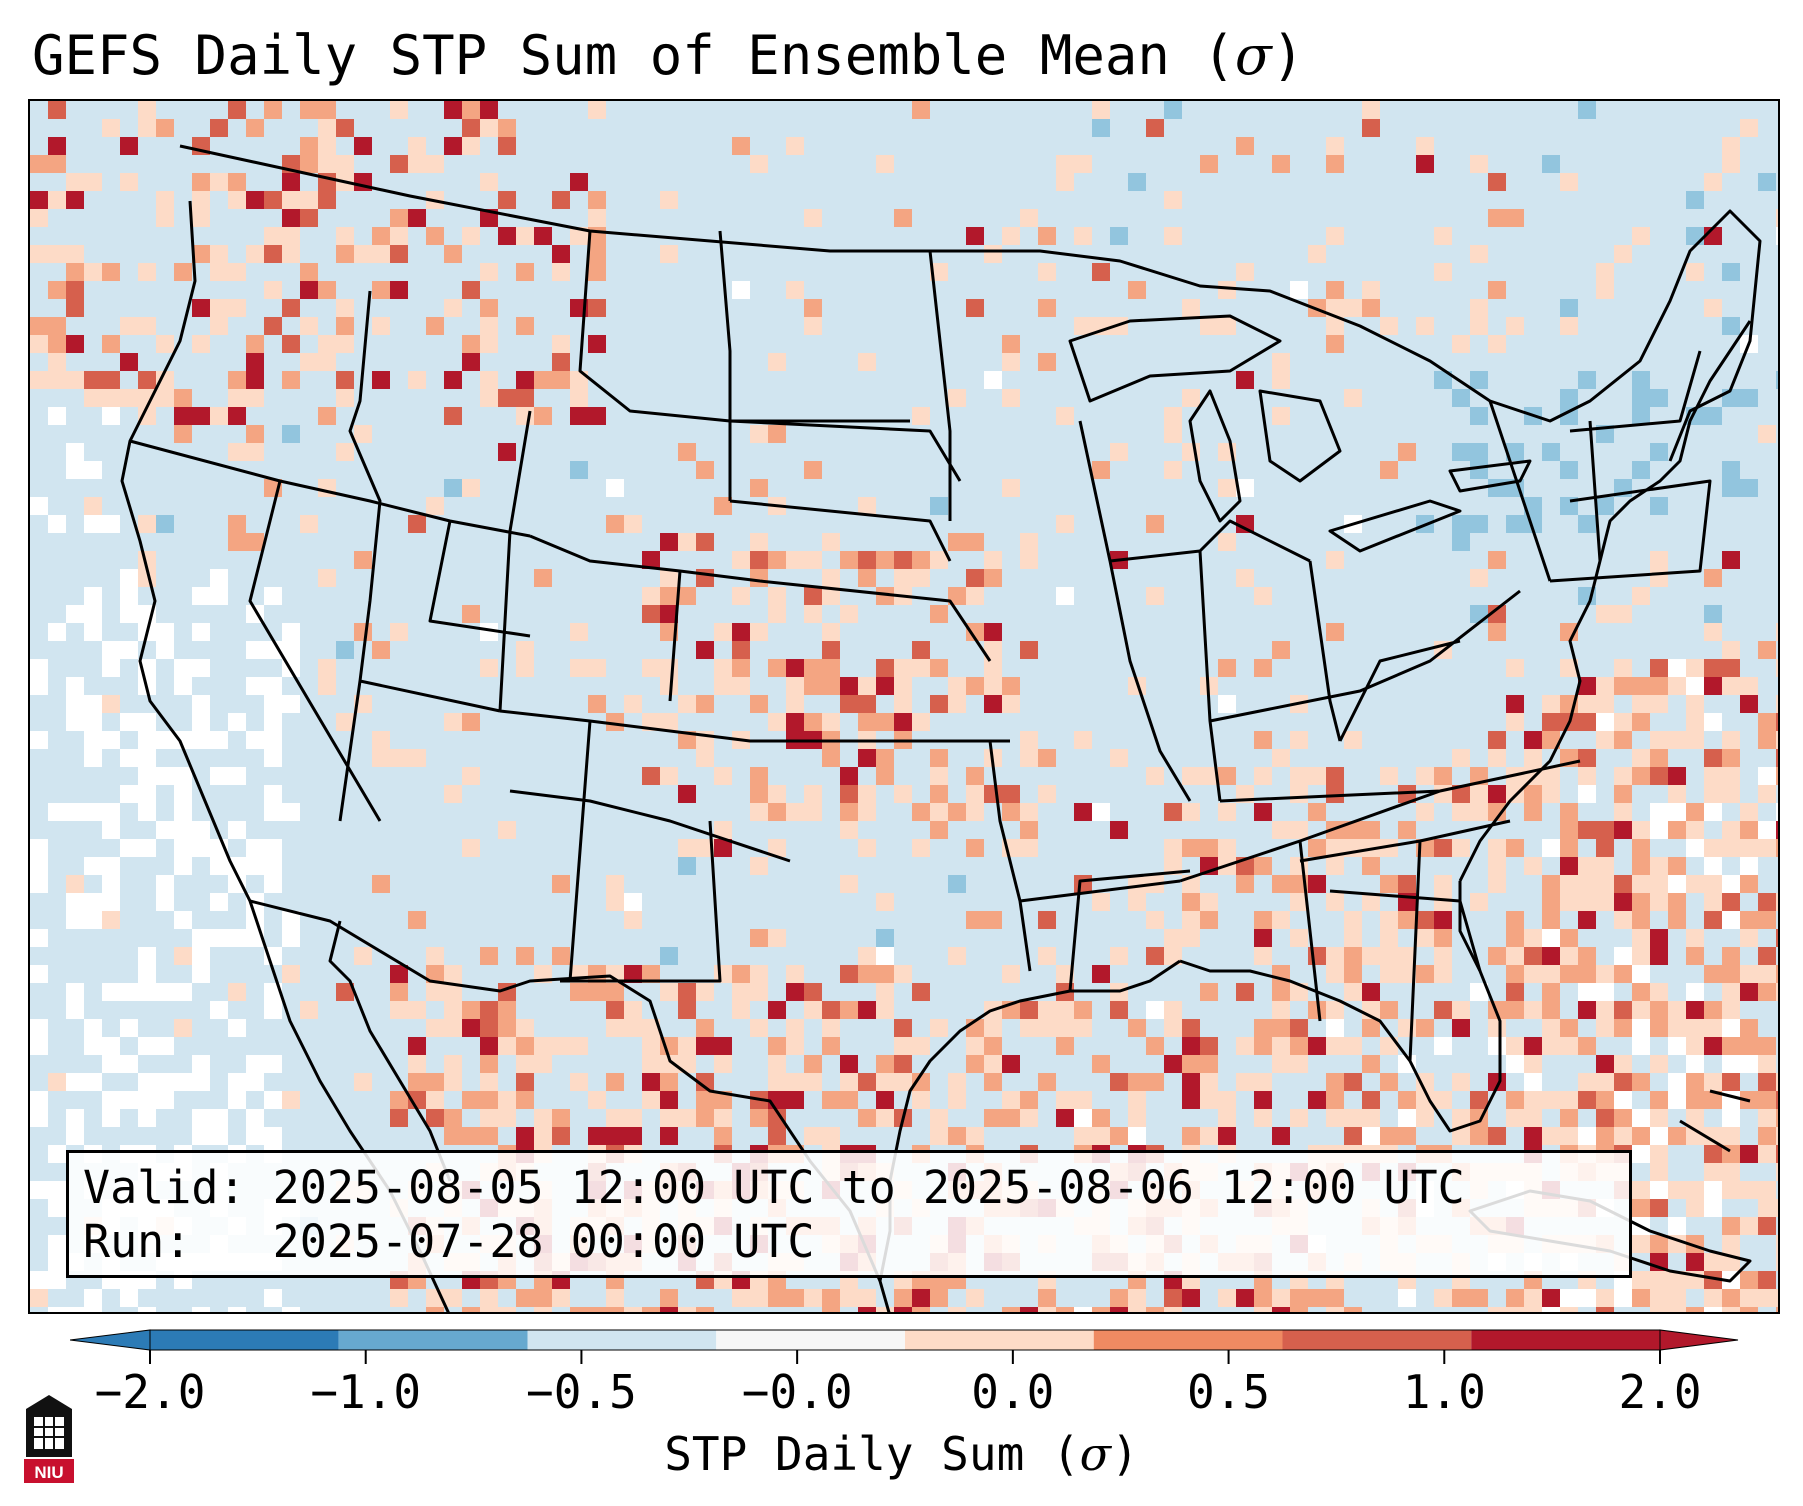 Image resolution: width=1803 pixels, height=1506 pixels. I want to click on colorbar-tick-label: −1.0, so click(366, 1392).